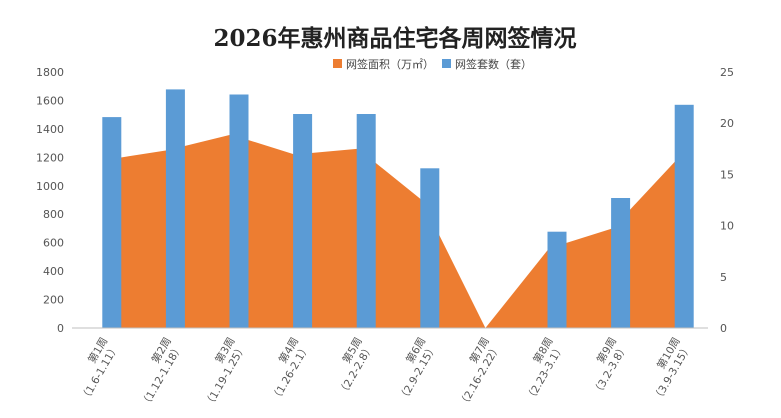 This screenshot has height=418, width=781. What do you see at coordinates (727, 174) in the screenshot?
I see `y-right-tick-label: 15` at bounding box center [727, 174].